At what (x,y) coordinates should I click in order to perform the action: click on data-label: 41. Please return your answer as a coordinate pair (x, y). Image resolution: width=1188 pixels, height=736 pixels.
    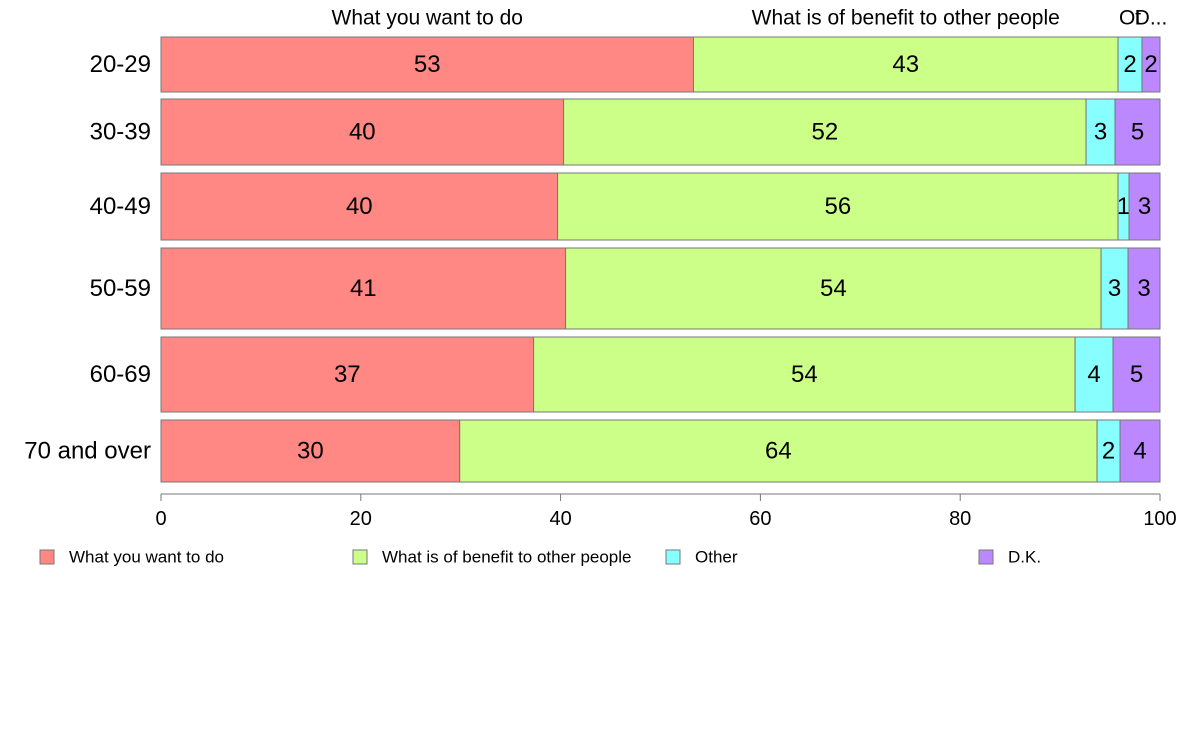
    Looking at the image, I should click on (363, 288).